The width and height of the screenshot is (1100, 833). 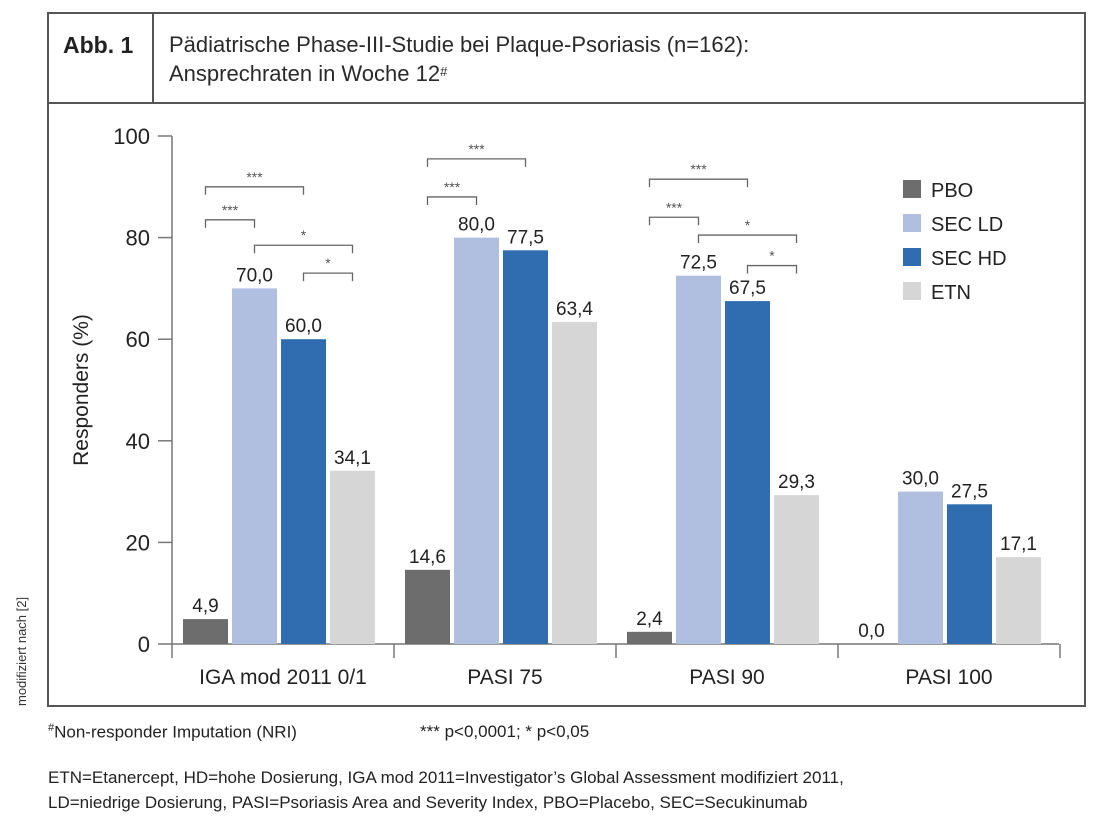 I want to click on data-label: 30,0, so click(x=920, y=479).